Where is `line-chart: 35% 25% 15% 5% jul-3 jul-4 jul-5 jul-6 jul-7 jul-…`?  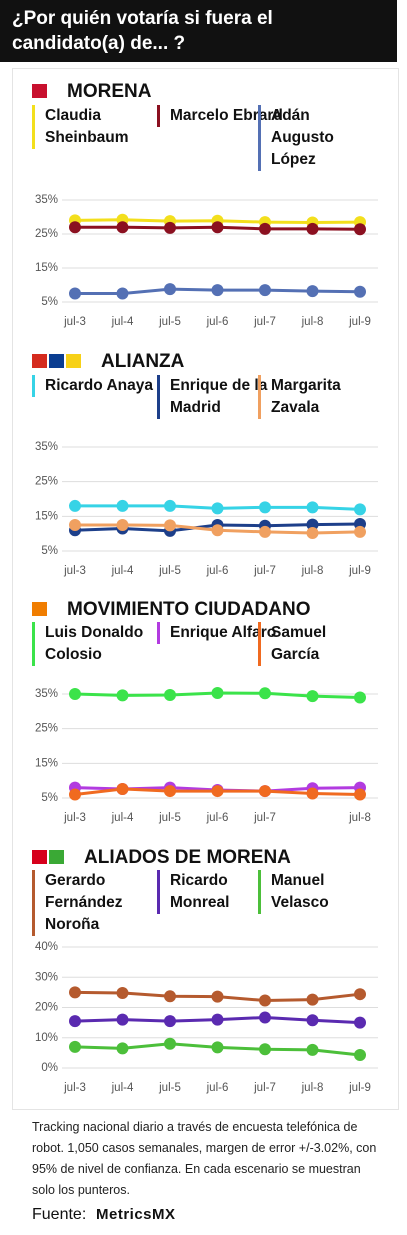
line-chart: 35% 25% 15% 5% jul-3 jul-4 jul-5 jul-6 jul-7 jul-… is located at coordinates (206, 755).